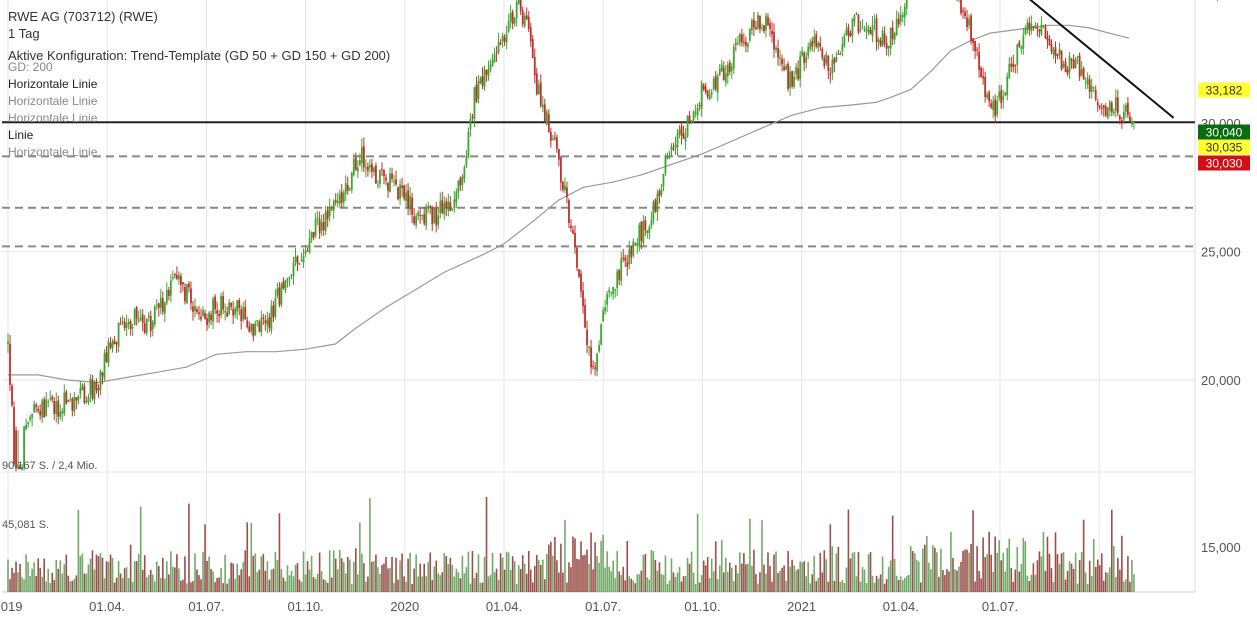  I want to click on legend-line-2: Horizontale Linie, so click(53, 101).